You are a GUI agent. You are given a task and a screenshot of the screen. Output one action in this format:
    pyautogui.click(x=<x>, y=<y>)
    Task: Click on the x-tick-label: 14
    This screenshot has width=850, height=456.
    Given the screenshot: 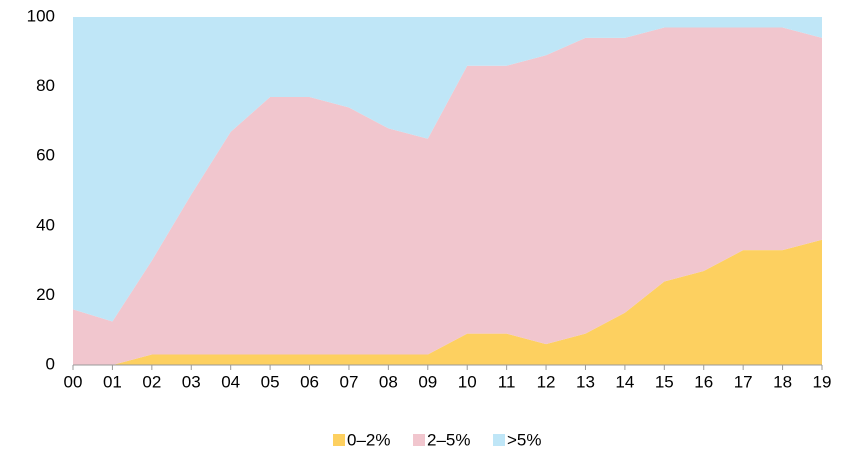 What is the action you would take?
    pyautogui.click(x=624, y=381)
    